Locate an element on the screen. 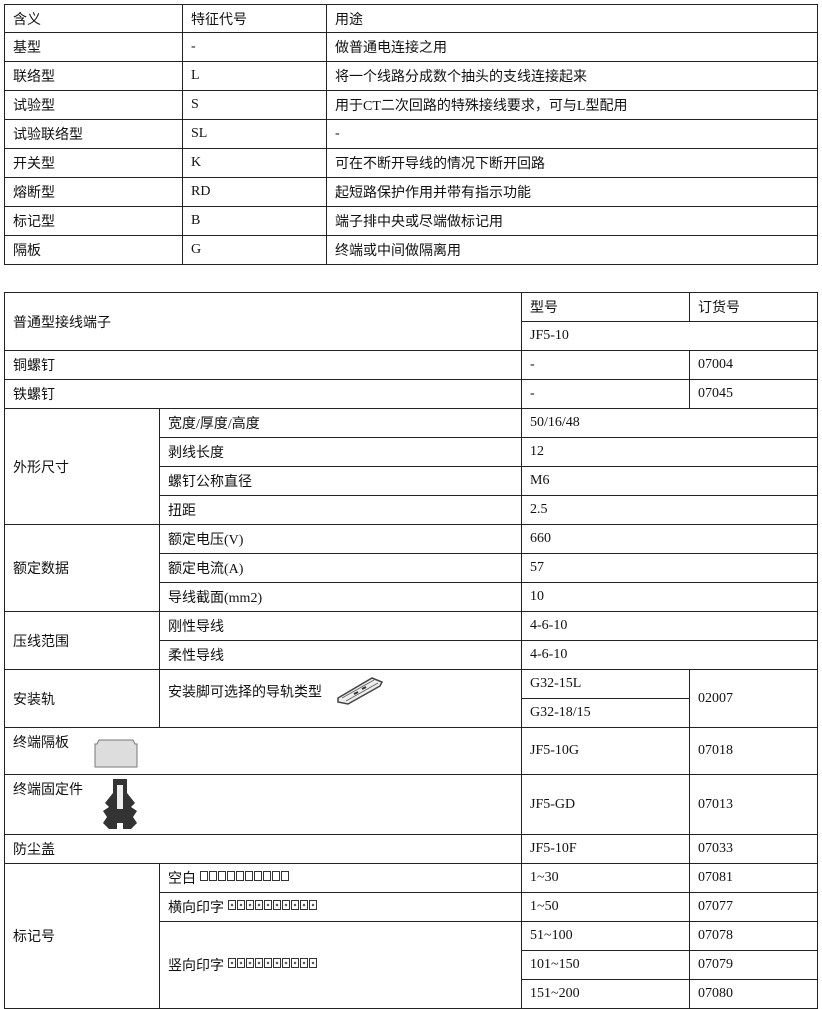 This screenshot has height=1009, width=822. group-label: 外形尺寸 is located at coordinates (82, 466).